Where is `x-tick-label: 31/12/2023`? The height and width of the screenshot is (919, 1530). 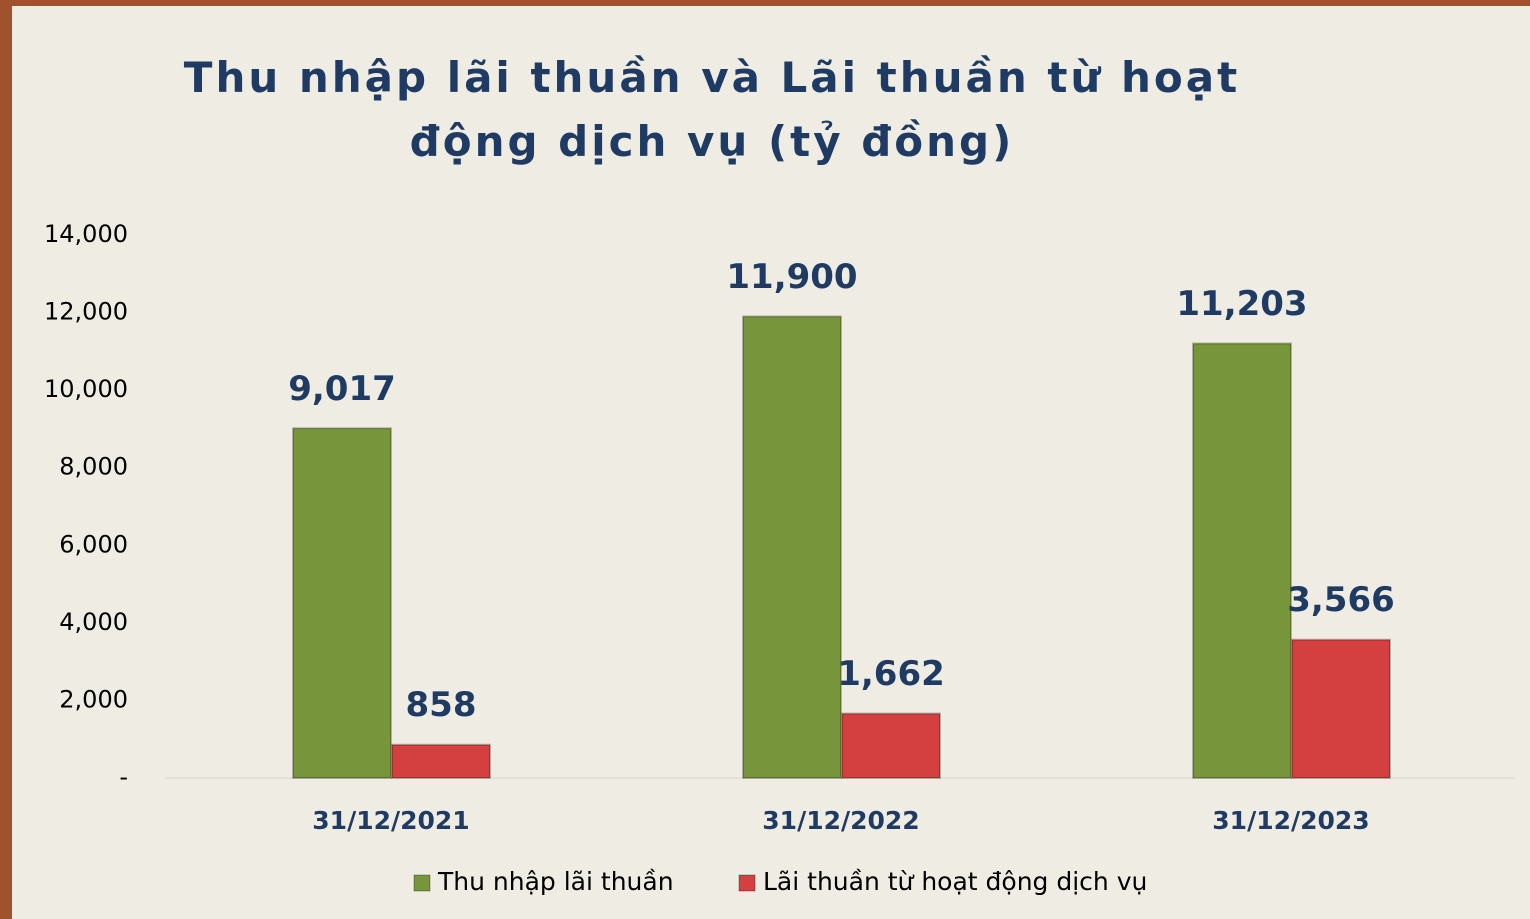
x-tick-label: 31/12/2023 is located at coordinates (1290, 820).